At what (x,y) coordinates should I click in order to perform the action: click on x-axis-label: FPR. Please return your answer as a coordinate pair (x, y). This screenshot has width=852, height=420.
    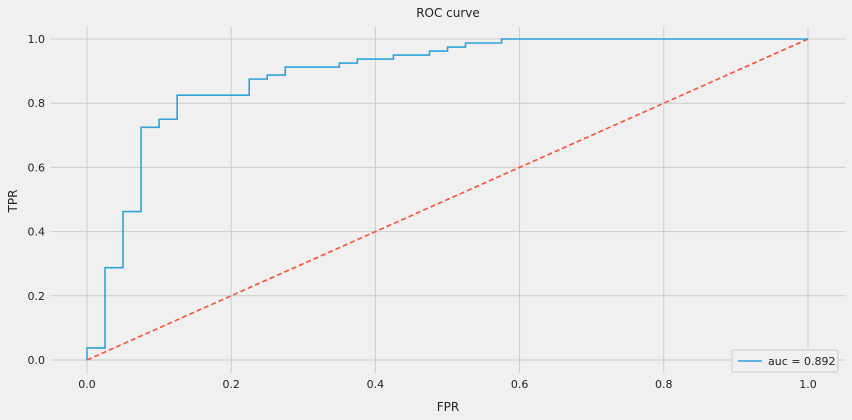
    Looking at the image, I should click on (448, 407).